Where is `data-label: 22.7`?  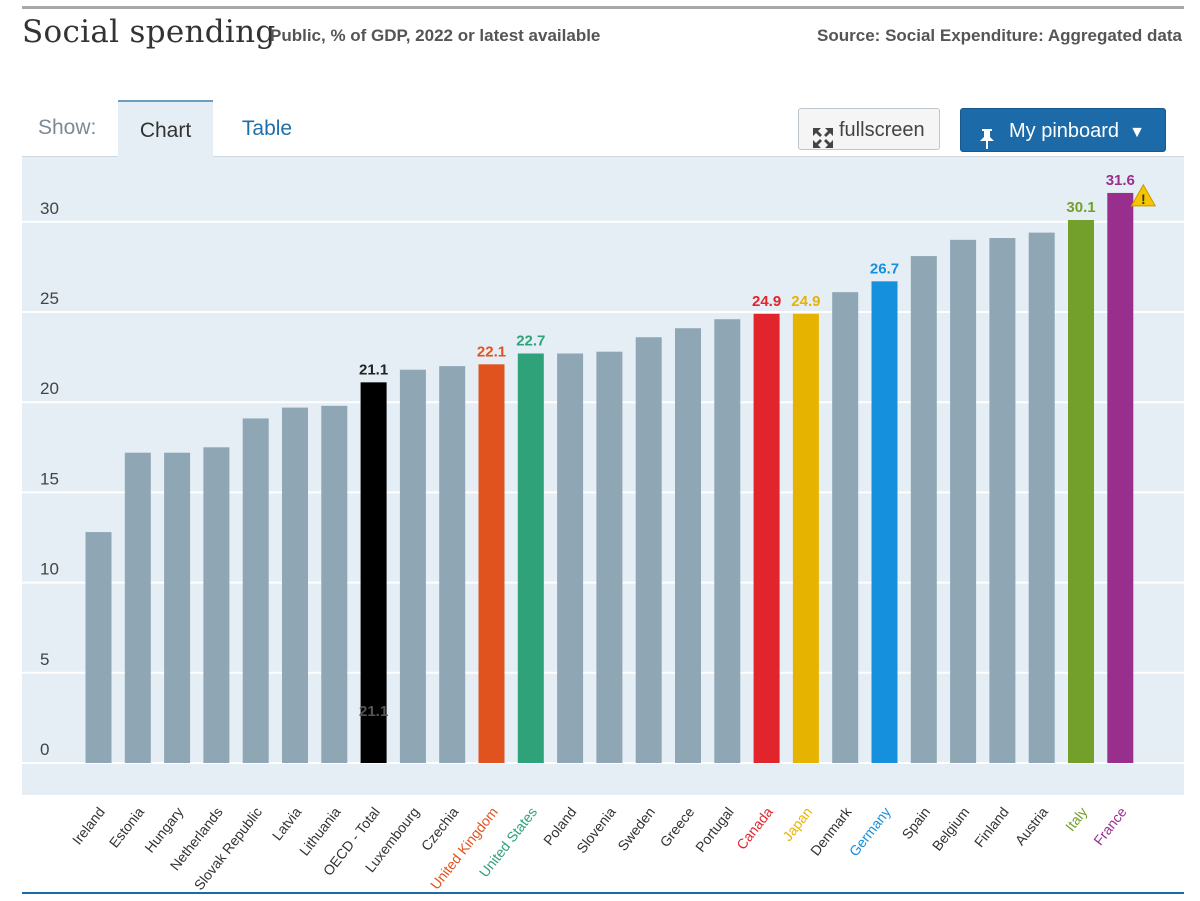
data-label: 22.7 is located at coordinates (530, 340).